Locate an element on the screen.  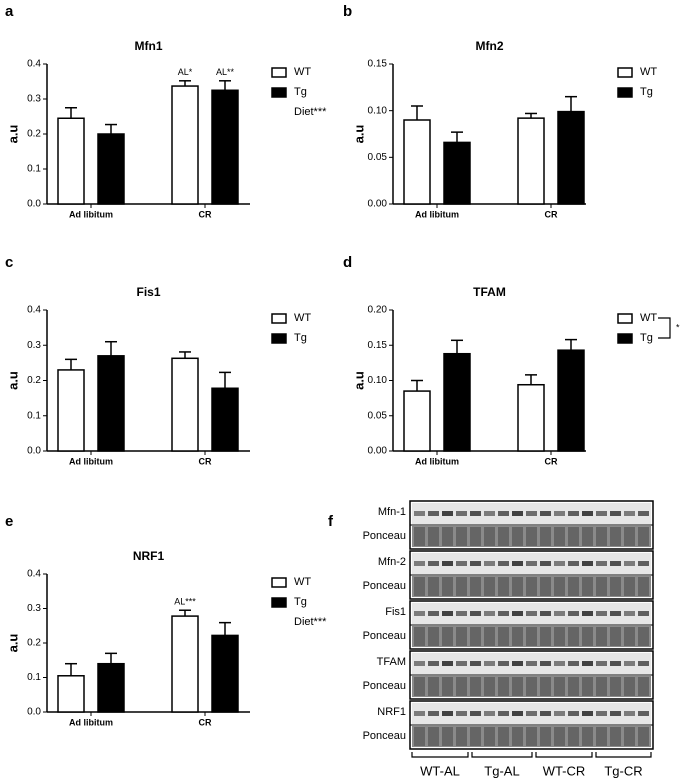
blot-protein-label: Fis1 is located at coordinates (395, 612).